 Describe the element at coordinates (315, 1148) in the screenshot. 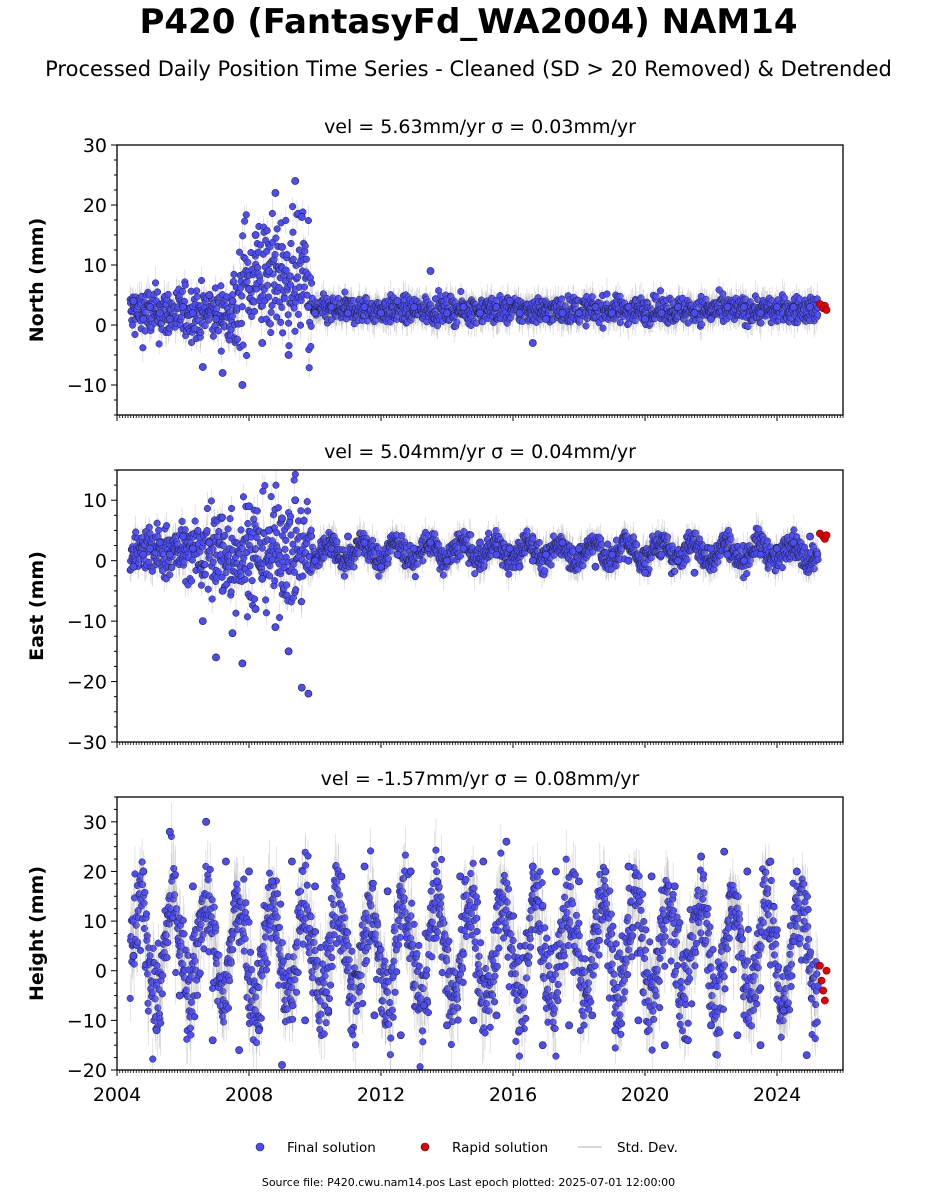

I see `legend-item: Final solution` at that location.